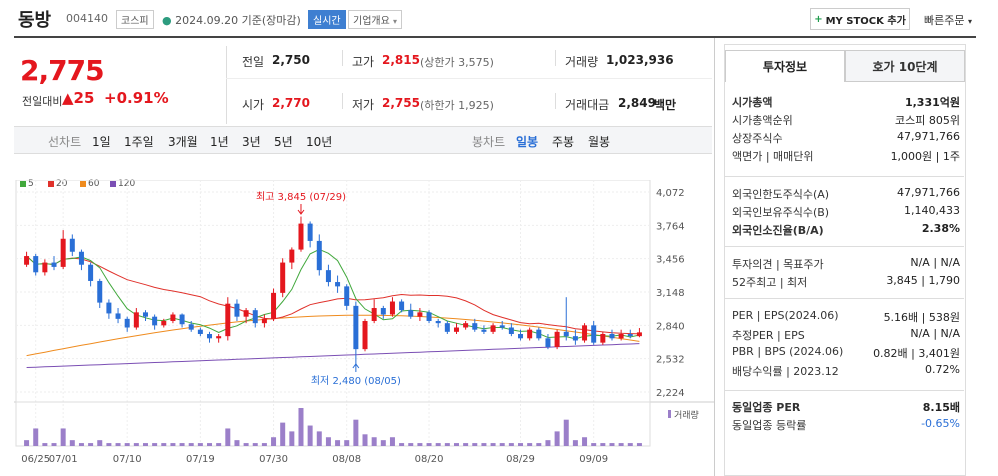 The height and width of the screenshot is (476, 998). I want to click on info-value: 0.72%, so click(942, 369).